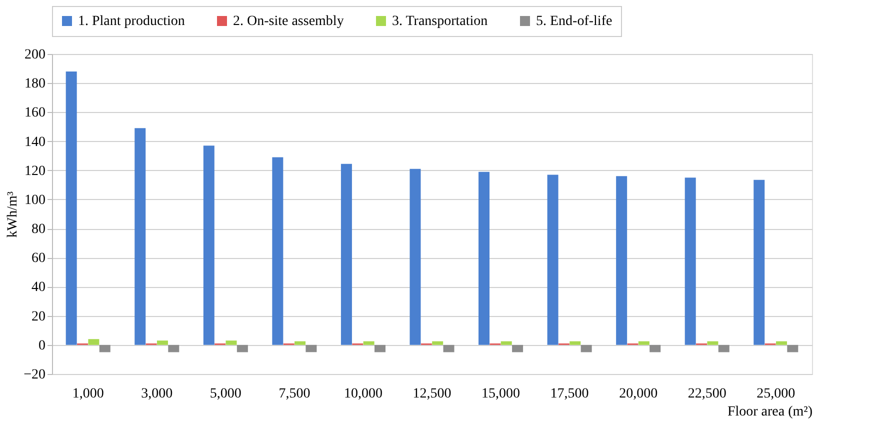 The height and width of the screenshot is (440, 890). I want to click on legend-label: 3. Transportation, so click(440, 21).